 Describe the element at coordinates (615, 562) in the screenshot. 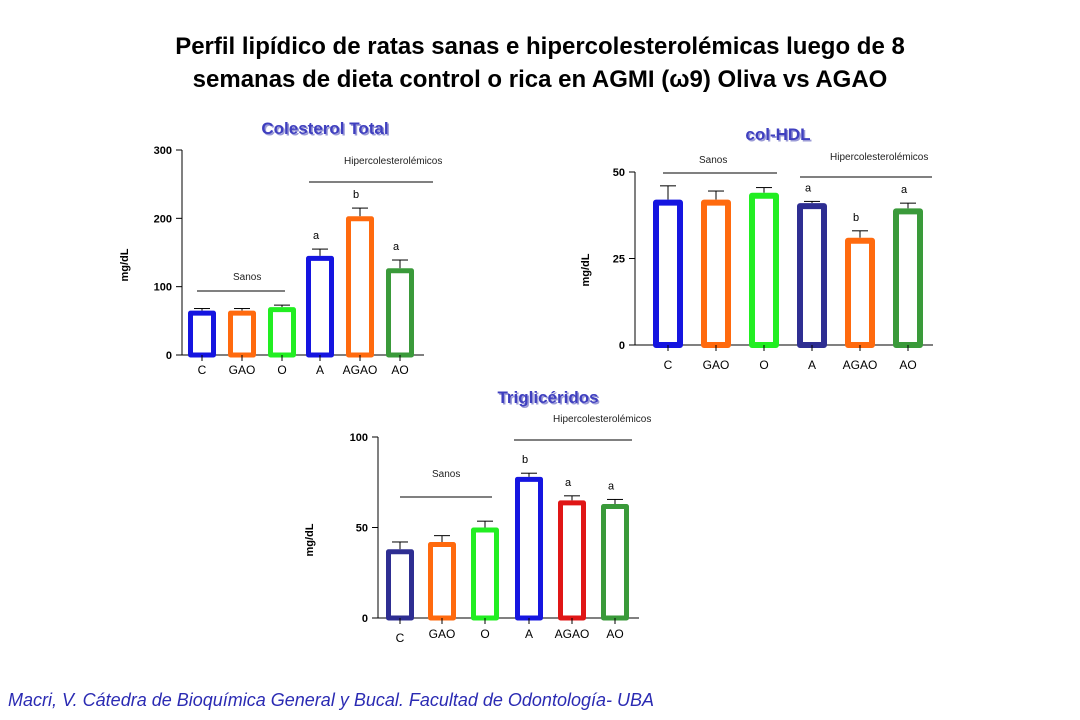

I see `bar-AO` at that location.